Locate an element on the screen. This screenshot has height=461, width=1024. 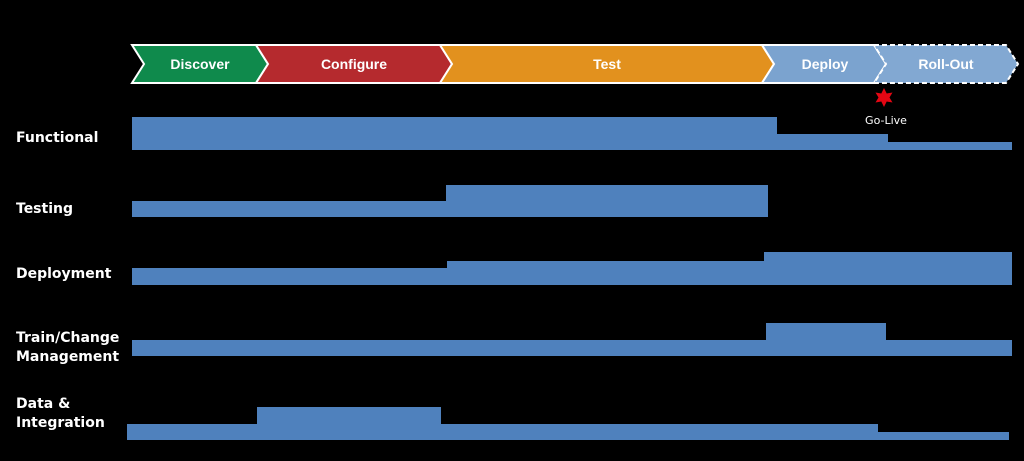
phase-label-configure: Configure is located at coordinates (354, 64).